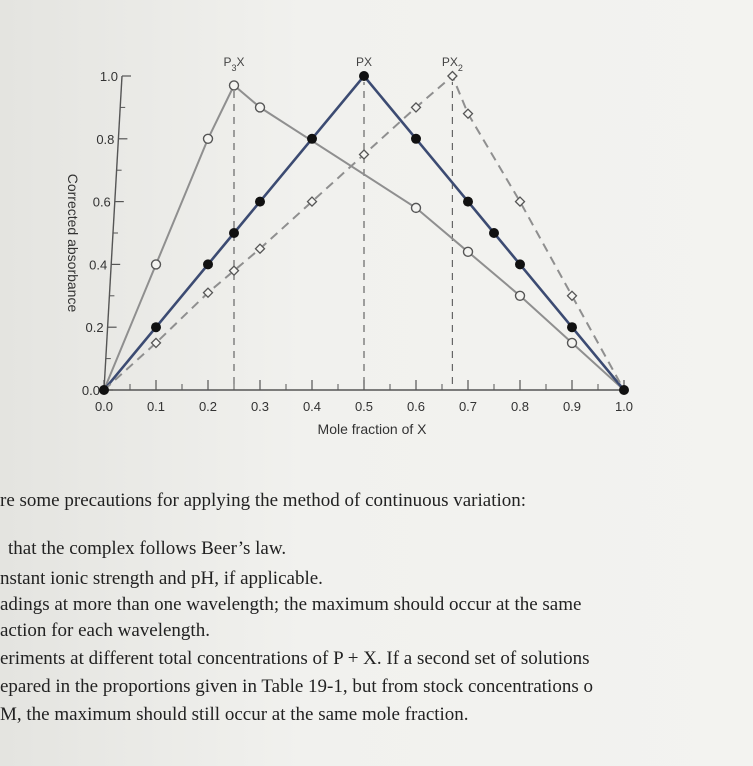 The image size is (753, 766). Describe the element at coordinates (624, 390) in the screenshot. I see `endpoint-x1` at that location.